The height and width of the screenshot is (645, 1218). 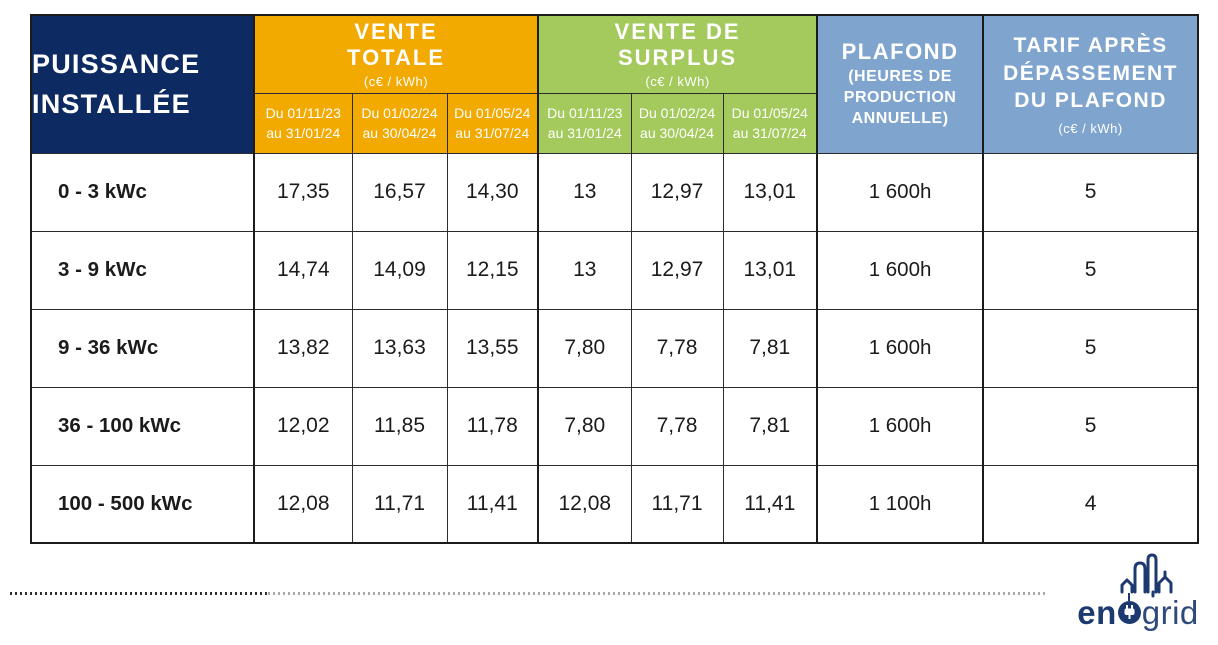 I want to click on vt-period-1-header: Du 01/11/23 au 31/01/24, so click(x=303, y=123).